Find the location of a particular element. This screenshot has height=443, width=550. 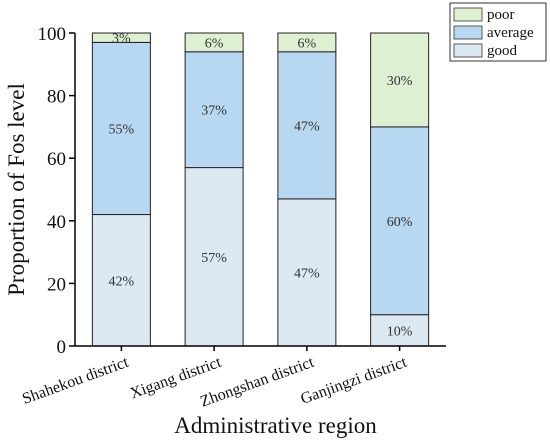

bar-zhongshan-district-average is located at coordinates (307, 125).